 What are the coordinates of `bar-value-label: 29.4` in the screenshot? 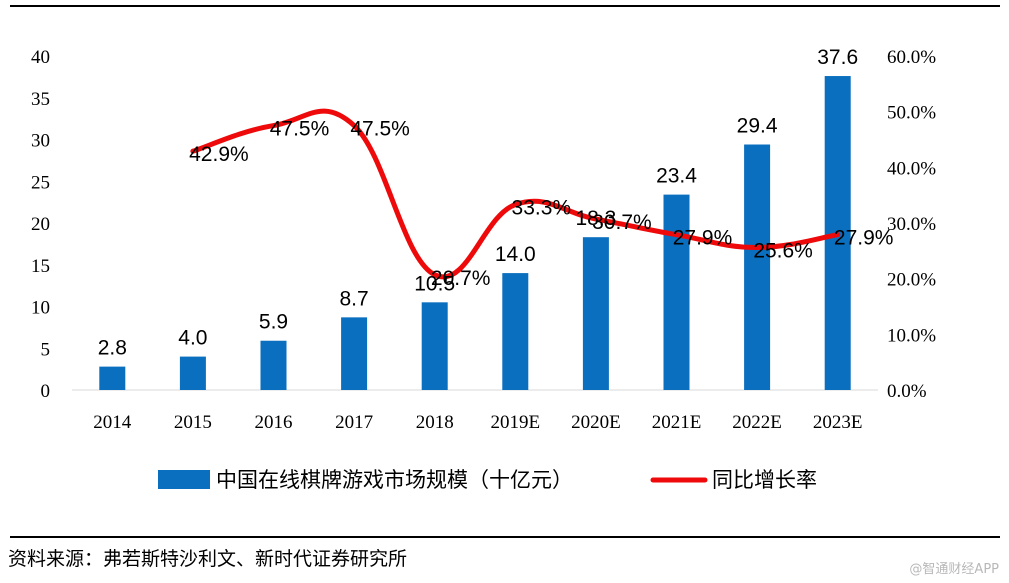 It's located at (757, 126).